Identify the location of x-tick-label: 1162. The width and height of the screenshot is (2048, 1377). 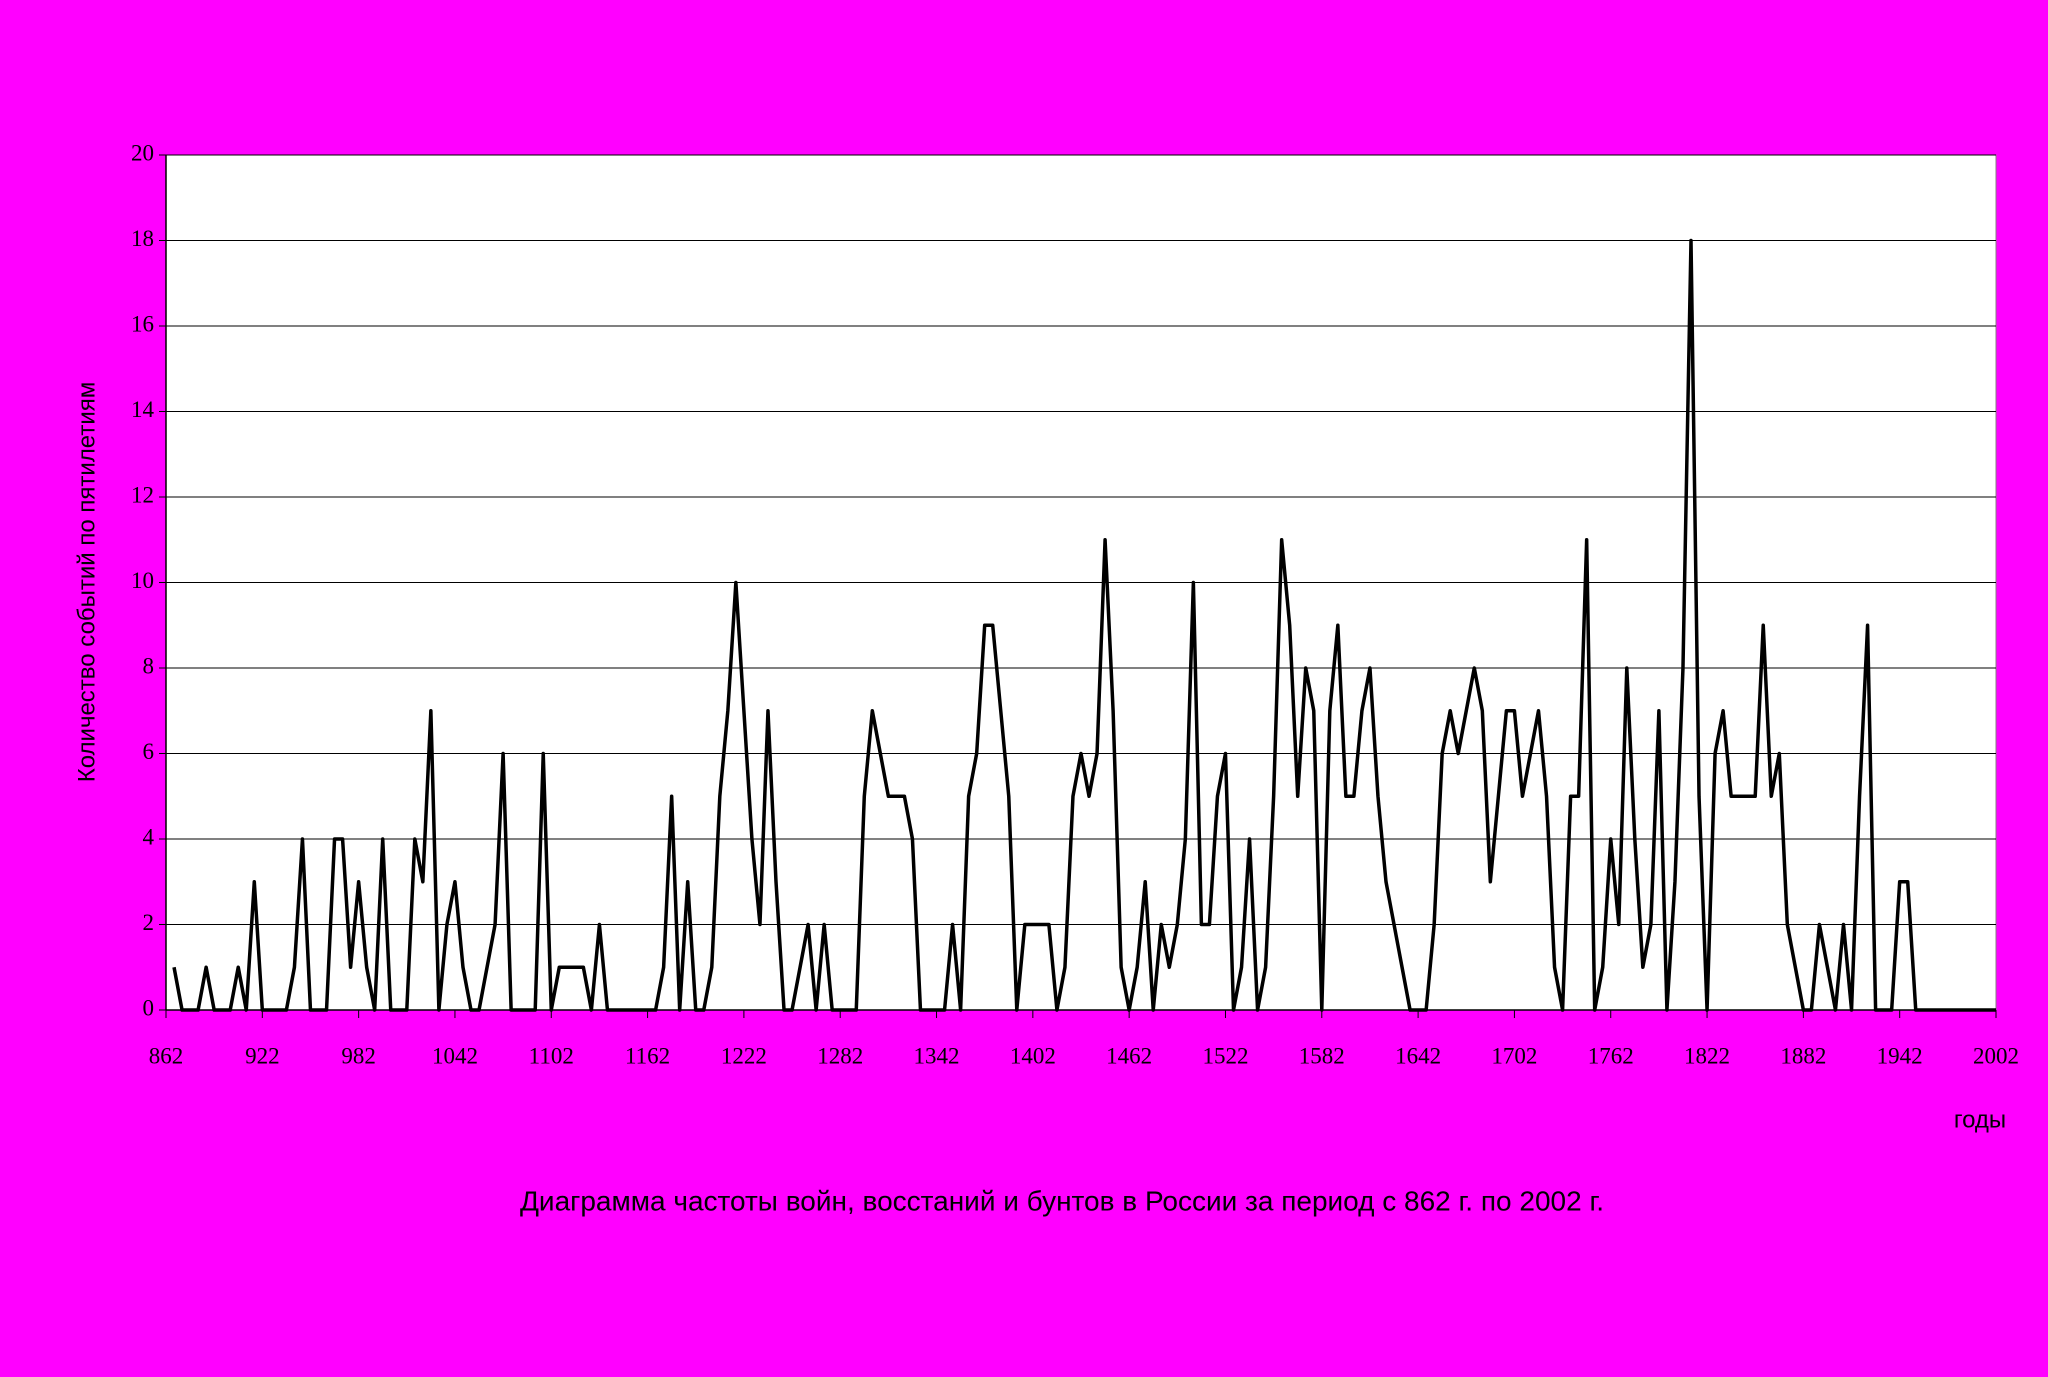
(647, 1055).